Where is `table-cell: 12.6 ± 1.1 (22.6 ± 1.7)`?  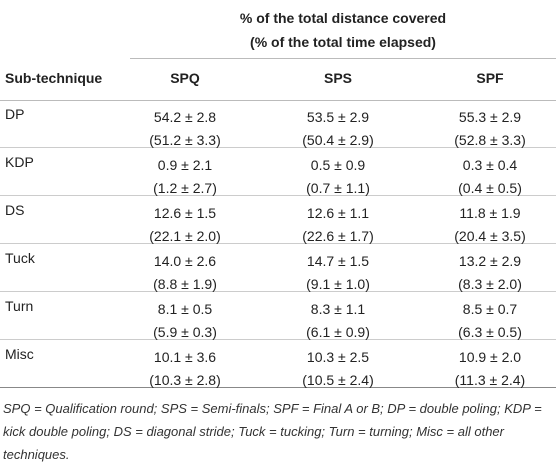 table-cell: 12.6 ± 1.1 (22.6 ± 1.7) is located at coordinates (338, 225).